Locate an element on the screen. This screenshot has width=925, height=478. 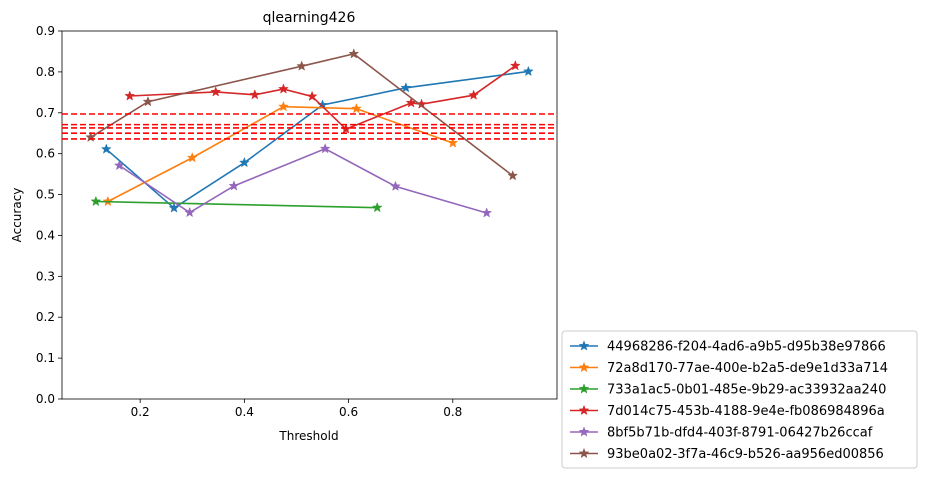
y-tick-label: 0.2 is located at coordinates (45, 317).